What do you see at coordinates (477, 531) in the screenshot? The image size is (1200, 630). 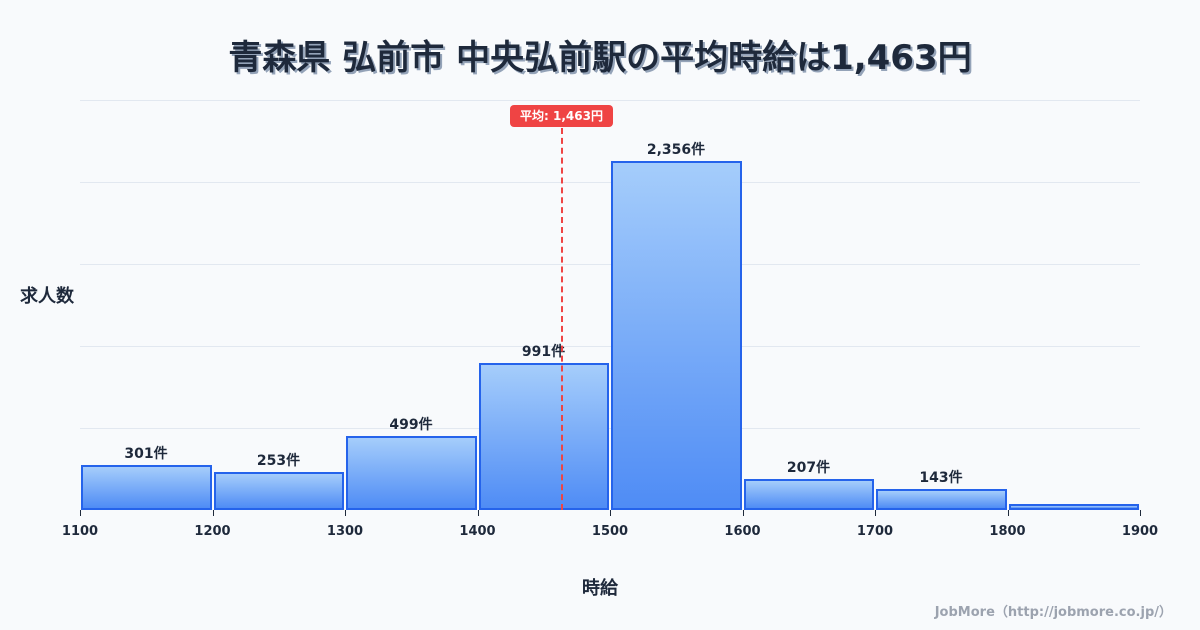 I see `x-tick-label: 1400` at bounding box center [477, 531].